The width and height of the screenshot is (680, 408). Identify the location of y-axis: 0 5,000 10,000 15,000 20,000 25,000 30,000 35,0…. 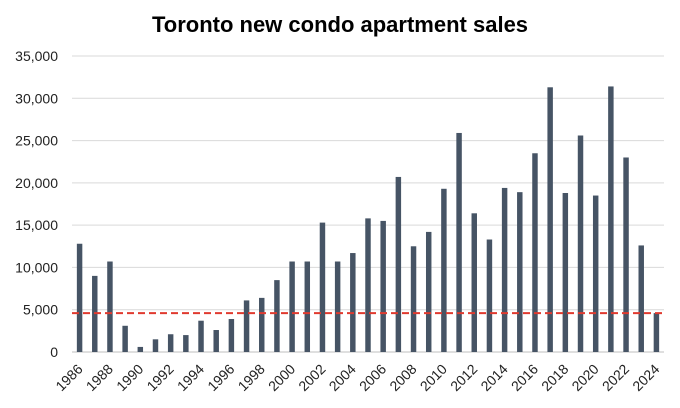
(36, 204).